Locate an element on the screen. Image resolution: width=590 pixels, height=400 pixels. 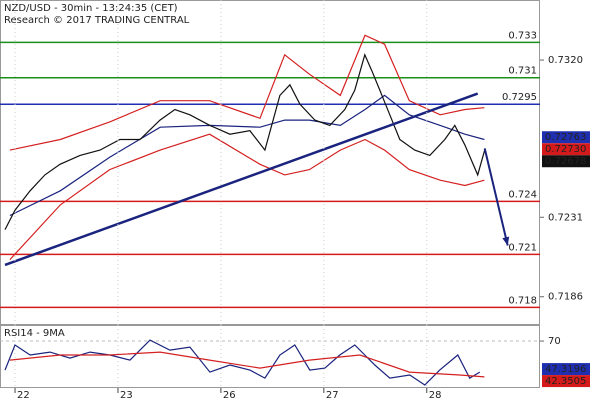
x-tick-label: 22 is located at coordinates (23, 395).